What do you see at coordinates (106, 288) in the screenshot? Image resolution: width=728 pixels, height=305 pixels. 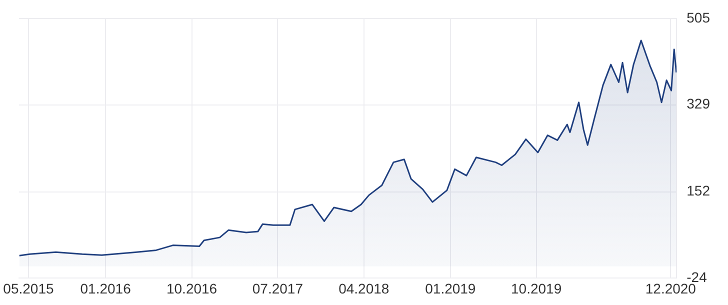 I see `x-tick-label: 01.2016` at bounding box center [106, 288].